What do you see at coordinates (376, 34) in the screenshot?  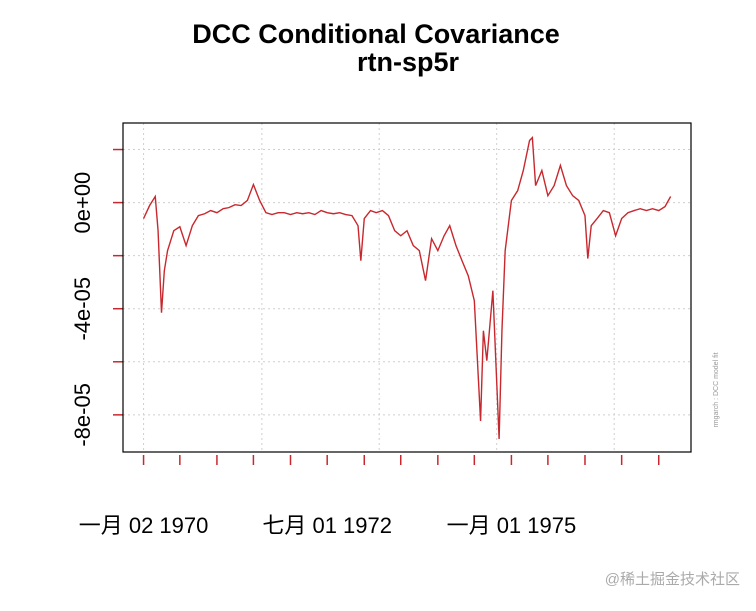 I see `chart-title: DCC Conditional Covariance` at bounding box center [376, 34].